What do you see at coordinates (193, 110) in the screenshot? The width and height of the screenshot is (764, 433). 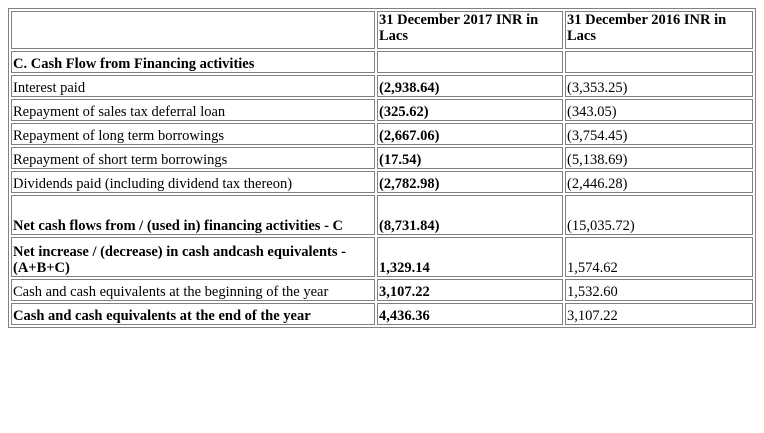 I see `row-label: Repayment of sales tax deferral loan` at bounding box center [193, 110].